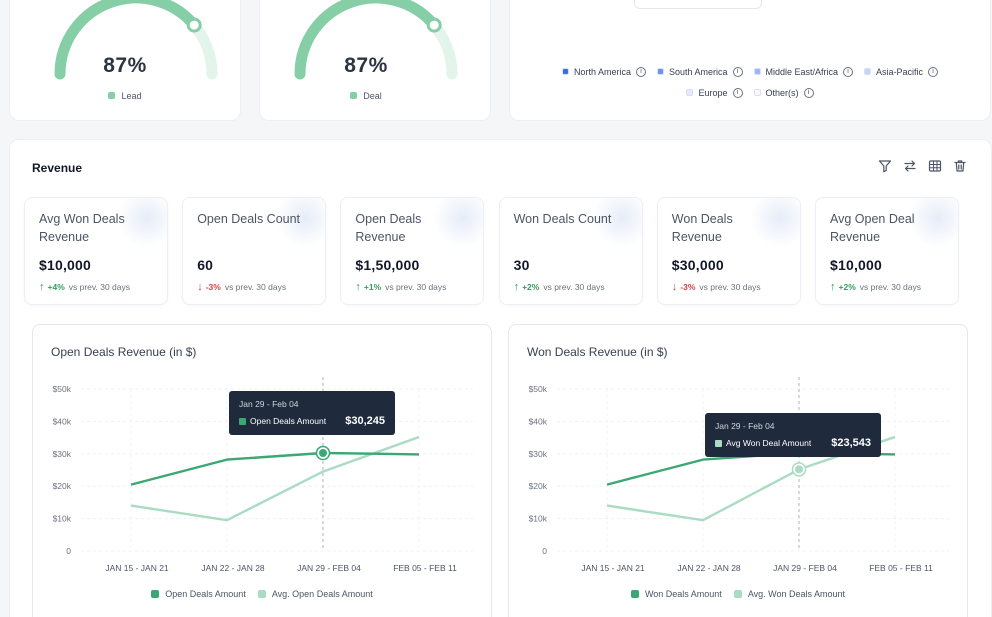  I want to click on lead-gauge-percent: 87%, so click(125, 65).